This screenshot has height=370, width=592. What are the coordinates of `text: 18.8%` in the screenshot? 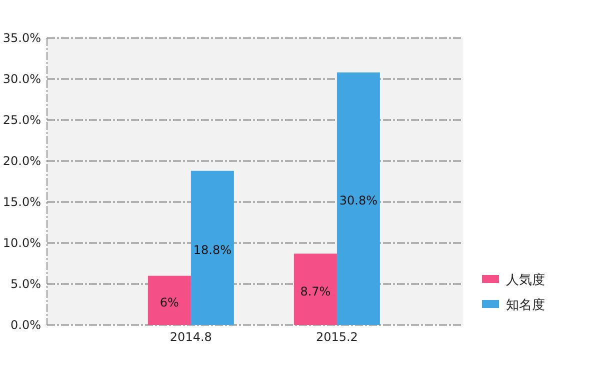 It's located at (212, 249).